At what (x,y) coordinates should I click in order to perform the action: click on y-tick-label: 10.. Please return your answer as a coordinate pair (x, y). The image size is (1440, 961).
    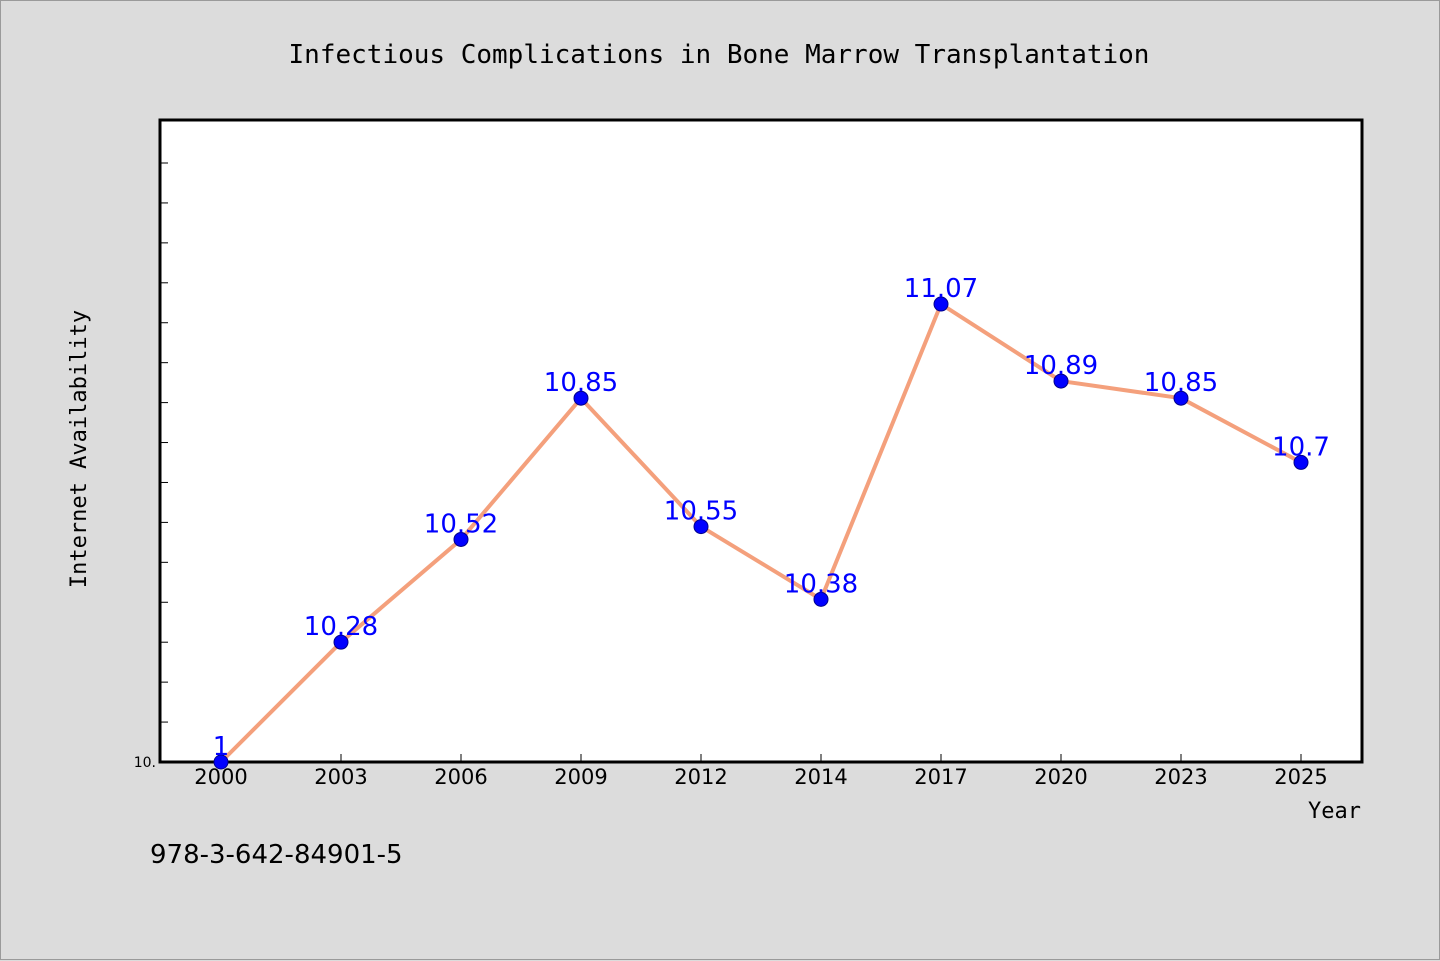
    Looking at the image, I should click on (145, 763).